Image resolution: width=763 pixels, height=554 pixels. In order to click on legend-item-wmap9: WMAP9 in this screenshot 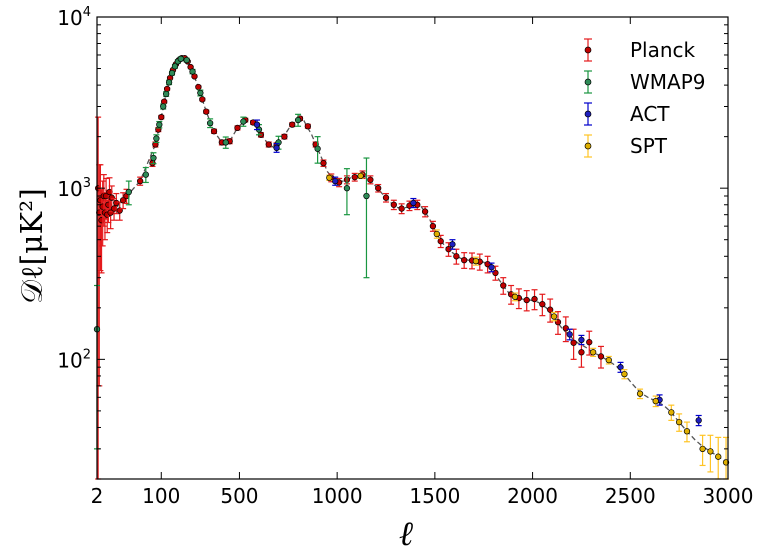, I will do `click(645, 82)`.